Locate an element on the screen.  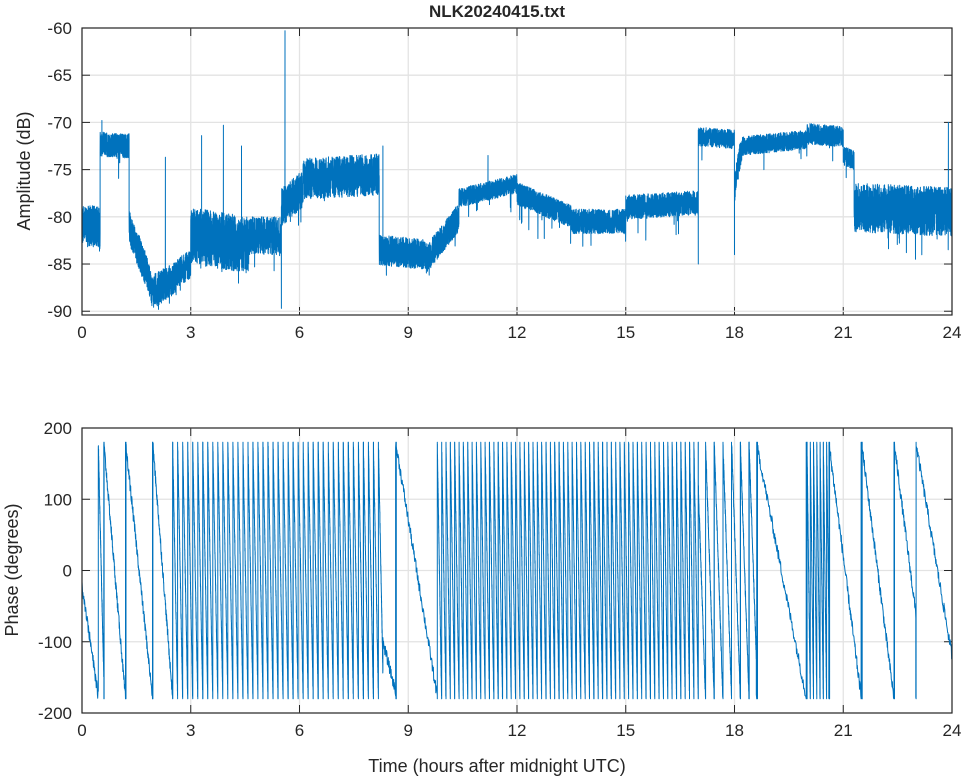
y-tick-label: -100 is located at coordinates (55, 642).